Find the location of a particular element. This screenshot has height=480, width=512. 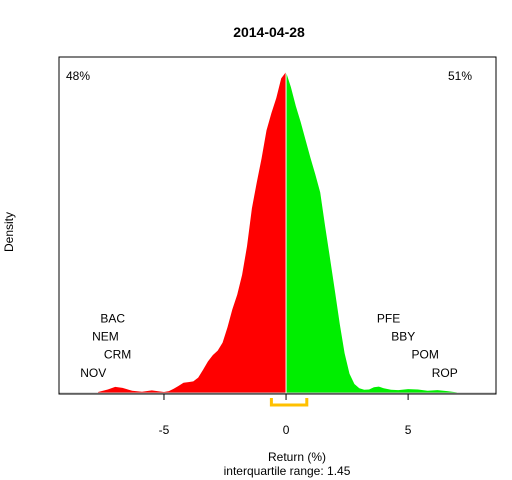

ticker-label: NOV is located at coordinates (93, 373).